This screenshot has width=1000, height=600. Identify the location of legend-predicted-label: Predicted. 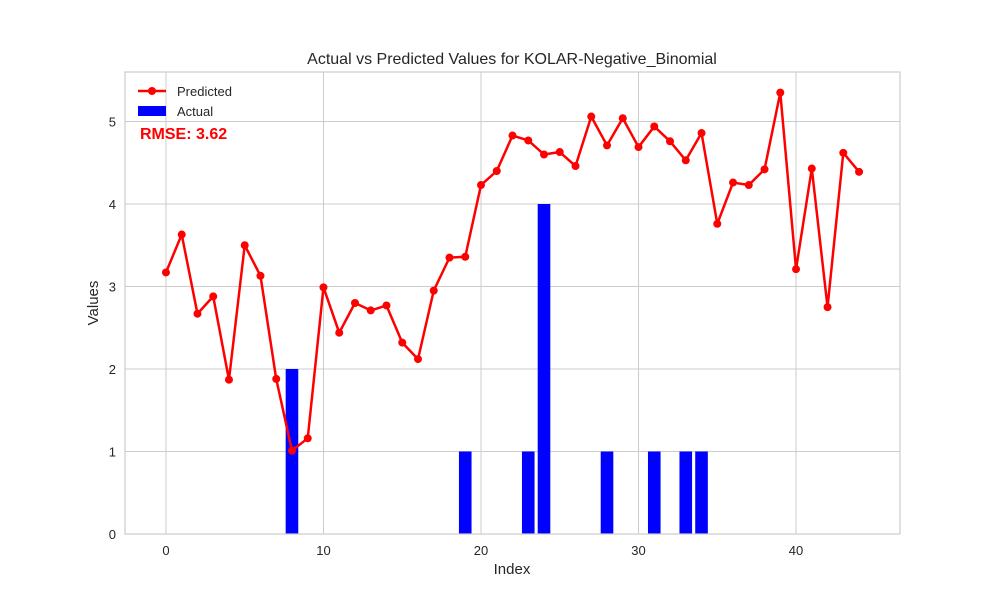
(204, 91).